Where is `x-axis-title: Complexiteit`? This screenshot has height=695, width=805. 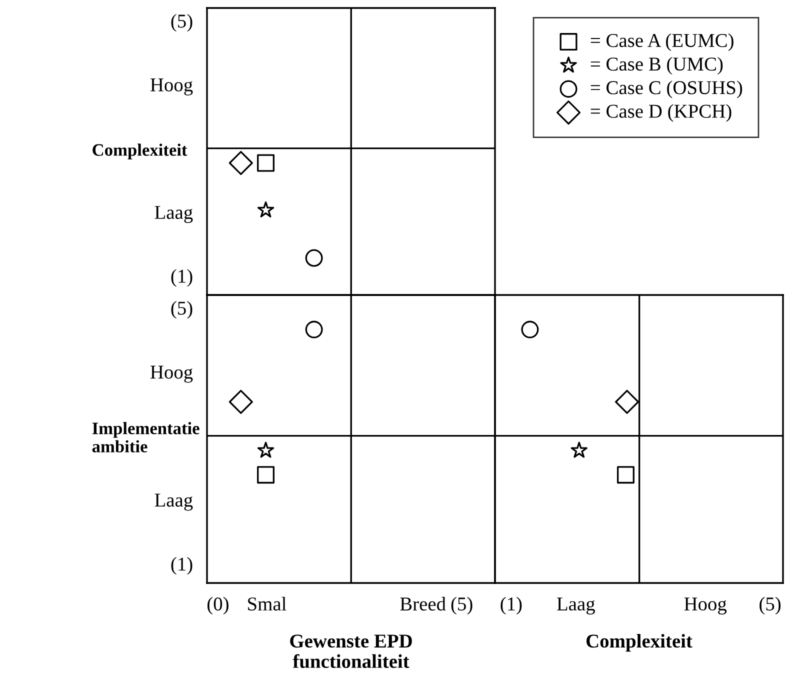
x-axis-title: Complexiteit is located at coordinates (639, 643).